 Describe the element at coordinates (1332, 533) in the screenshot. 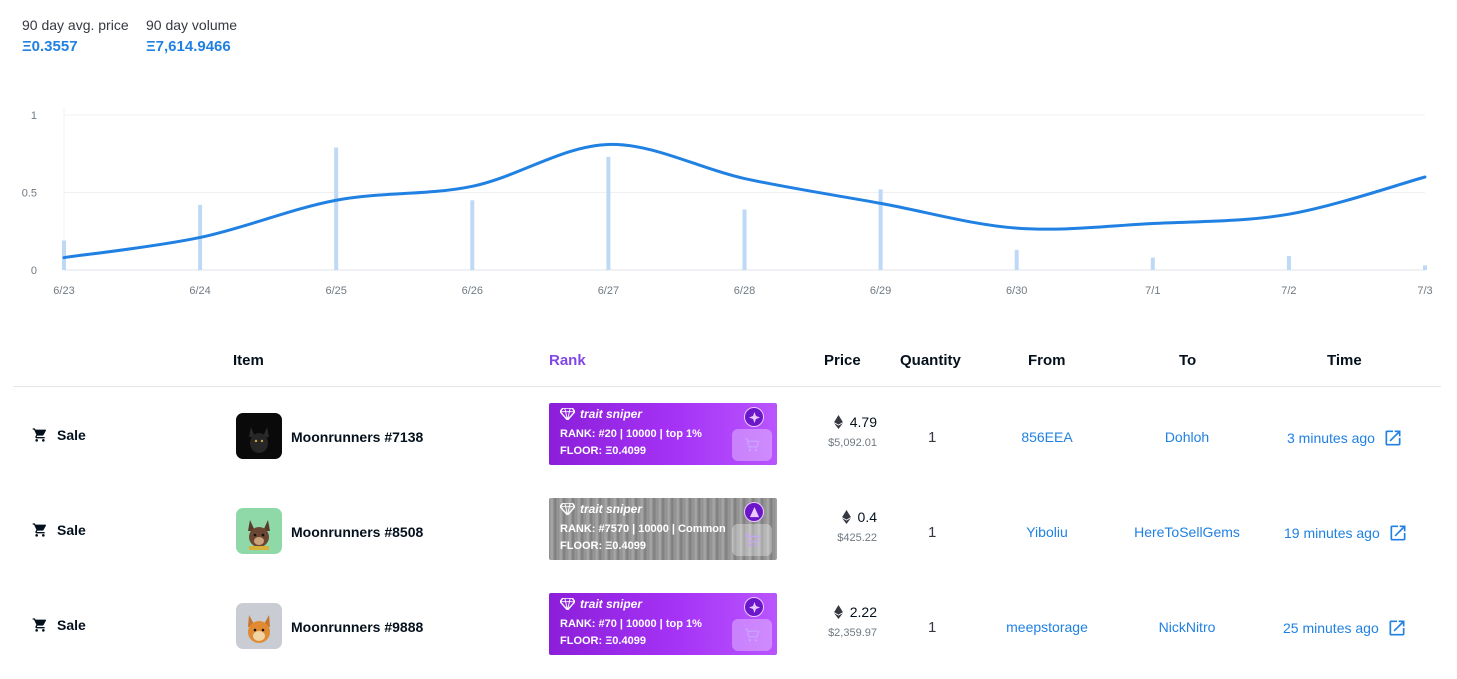

I see `time-ago: 19 minutes ago` at that location.